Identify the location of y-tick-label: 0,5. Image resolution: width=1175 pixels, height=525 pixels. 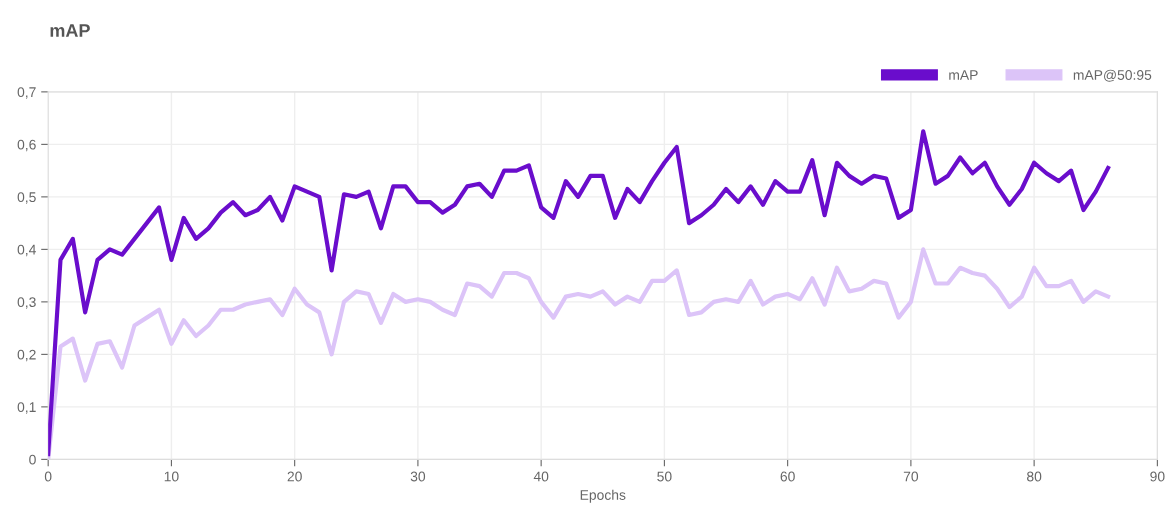
(26, 198).